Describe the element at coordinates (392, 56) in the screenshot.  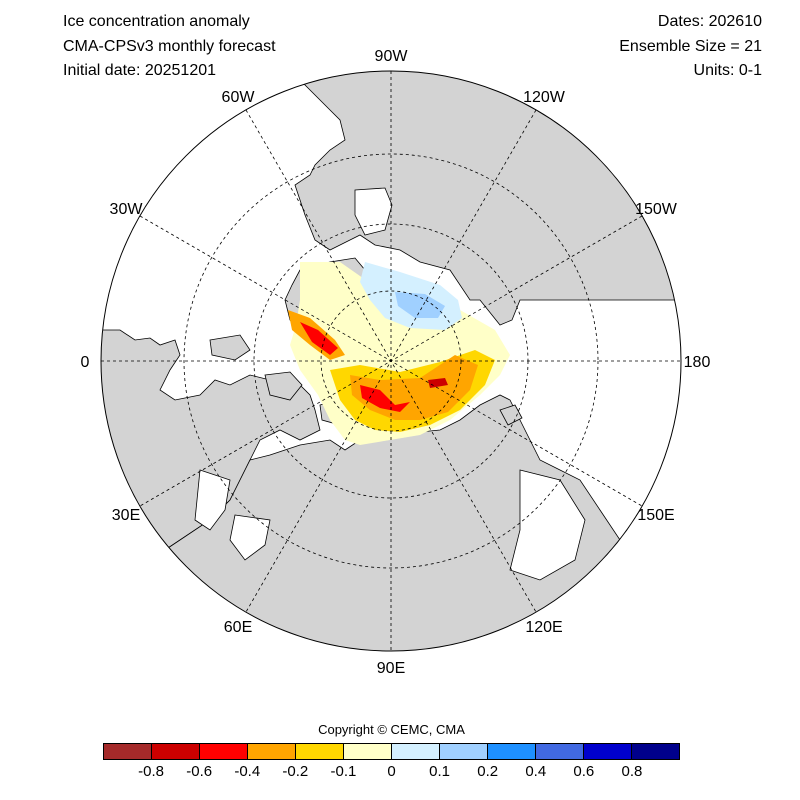
I see `lon-label-0: 90W` at that location.